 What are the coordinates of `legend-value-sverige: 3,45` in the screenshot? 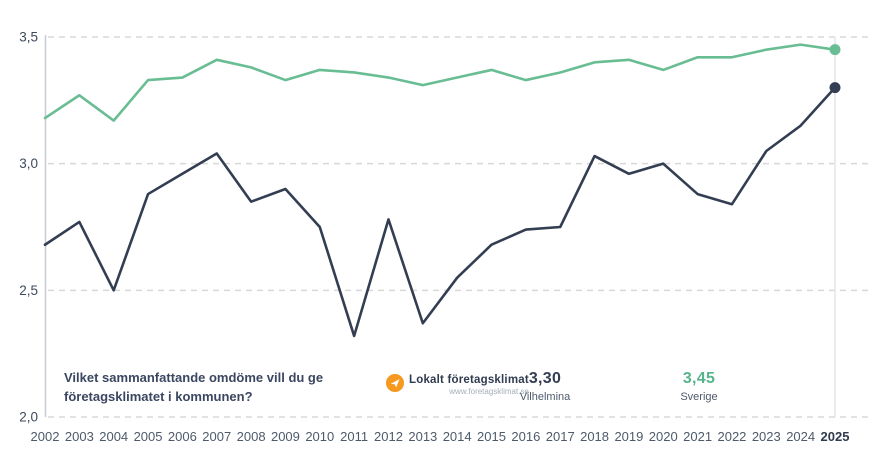 It's located at (699, 378).